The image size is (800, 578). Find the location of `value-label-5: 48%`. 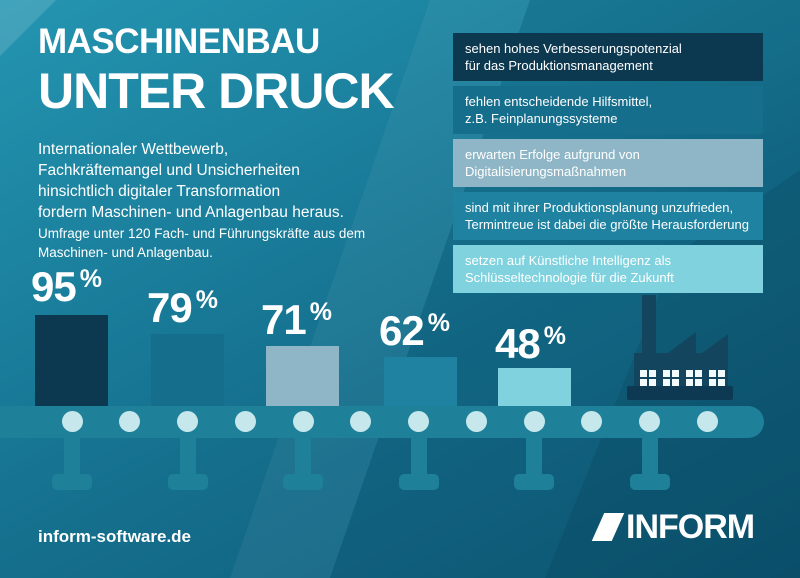

value-label-5: 48% is located at coordinates (530, 344).